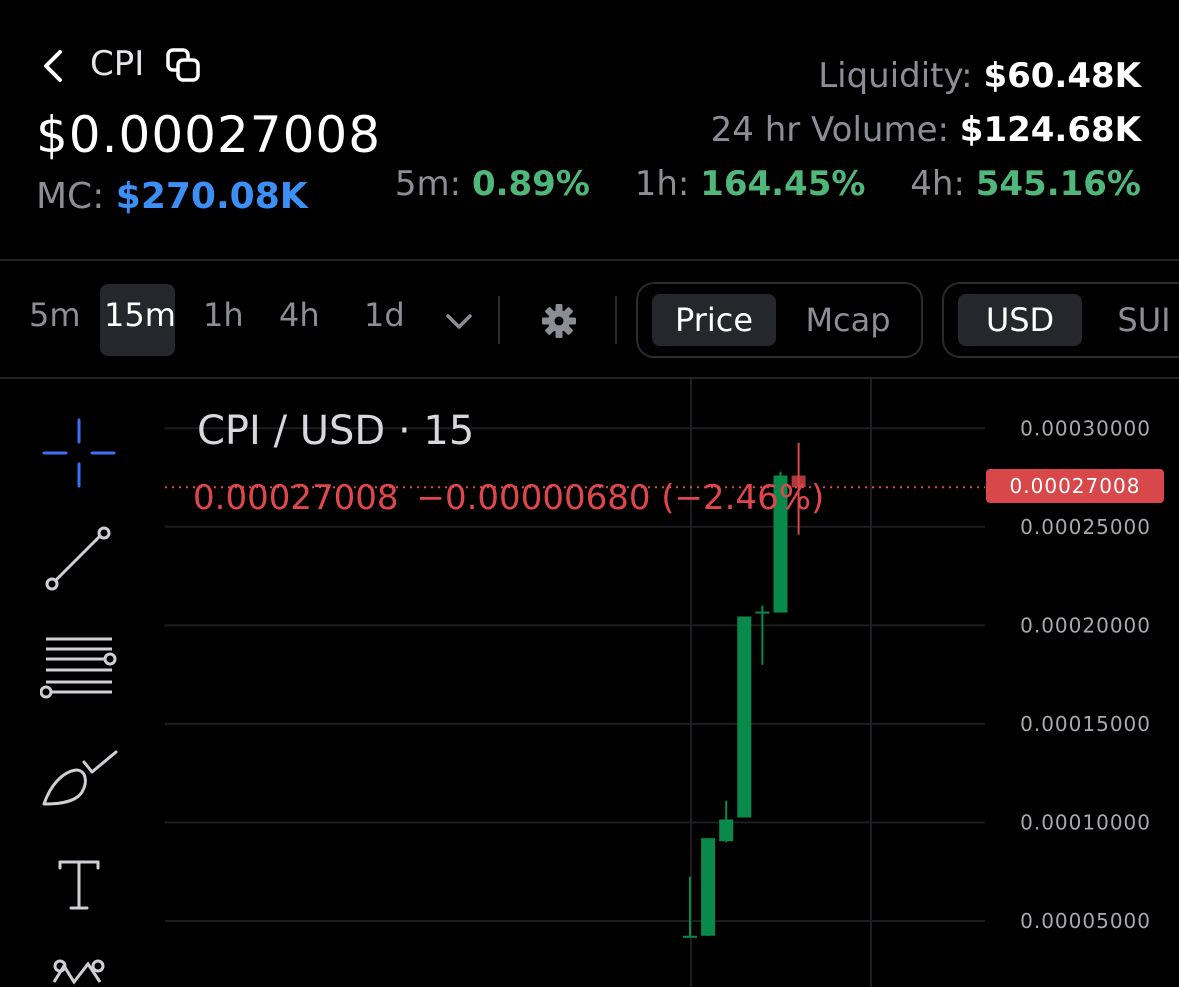  Describe the element at coordinates (209, 135) in the screenshot. I see `current-price: $0.00027008` at that location.